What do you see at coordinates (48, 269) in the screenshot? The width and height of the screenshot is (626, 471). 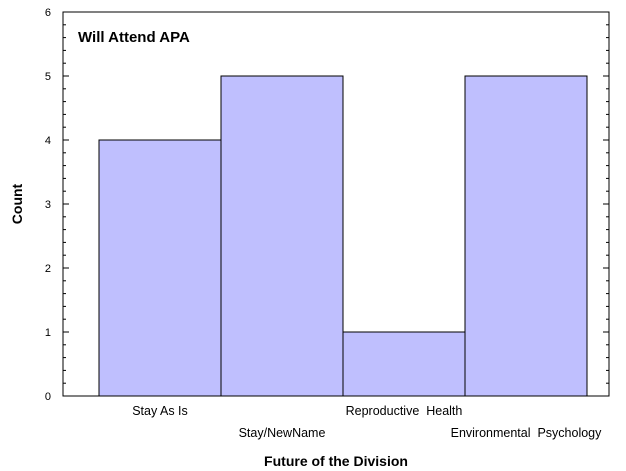 I see `y-tick-label: 2` at bounding box center [48, 269].